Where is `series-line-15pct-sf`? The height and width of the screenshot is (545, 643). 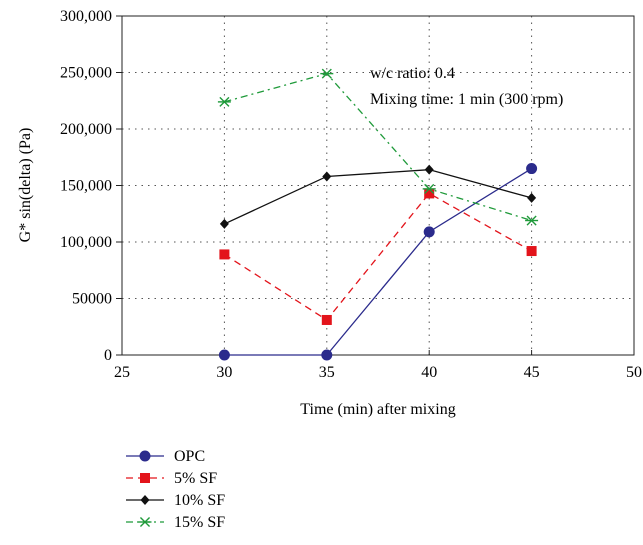
series-line-15pct-sf is located at coordinates (378, 147).